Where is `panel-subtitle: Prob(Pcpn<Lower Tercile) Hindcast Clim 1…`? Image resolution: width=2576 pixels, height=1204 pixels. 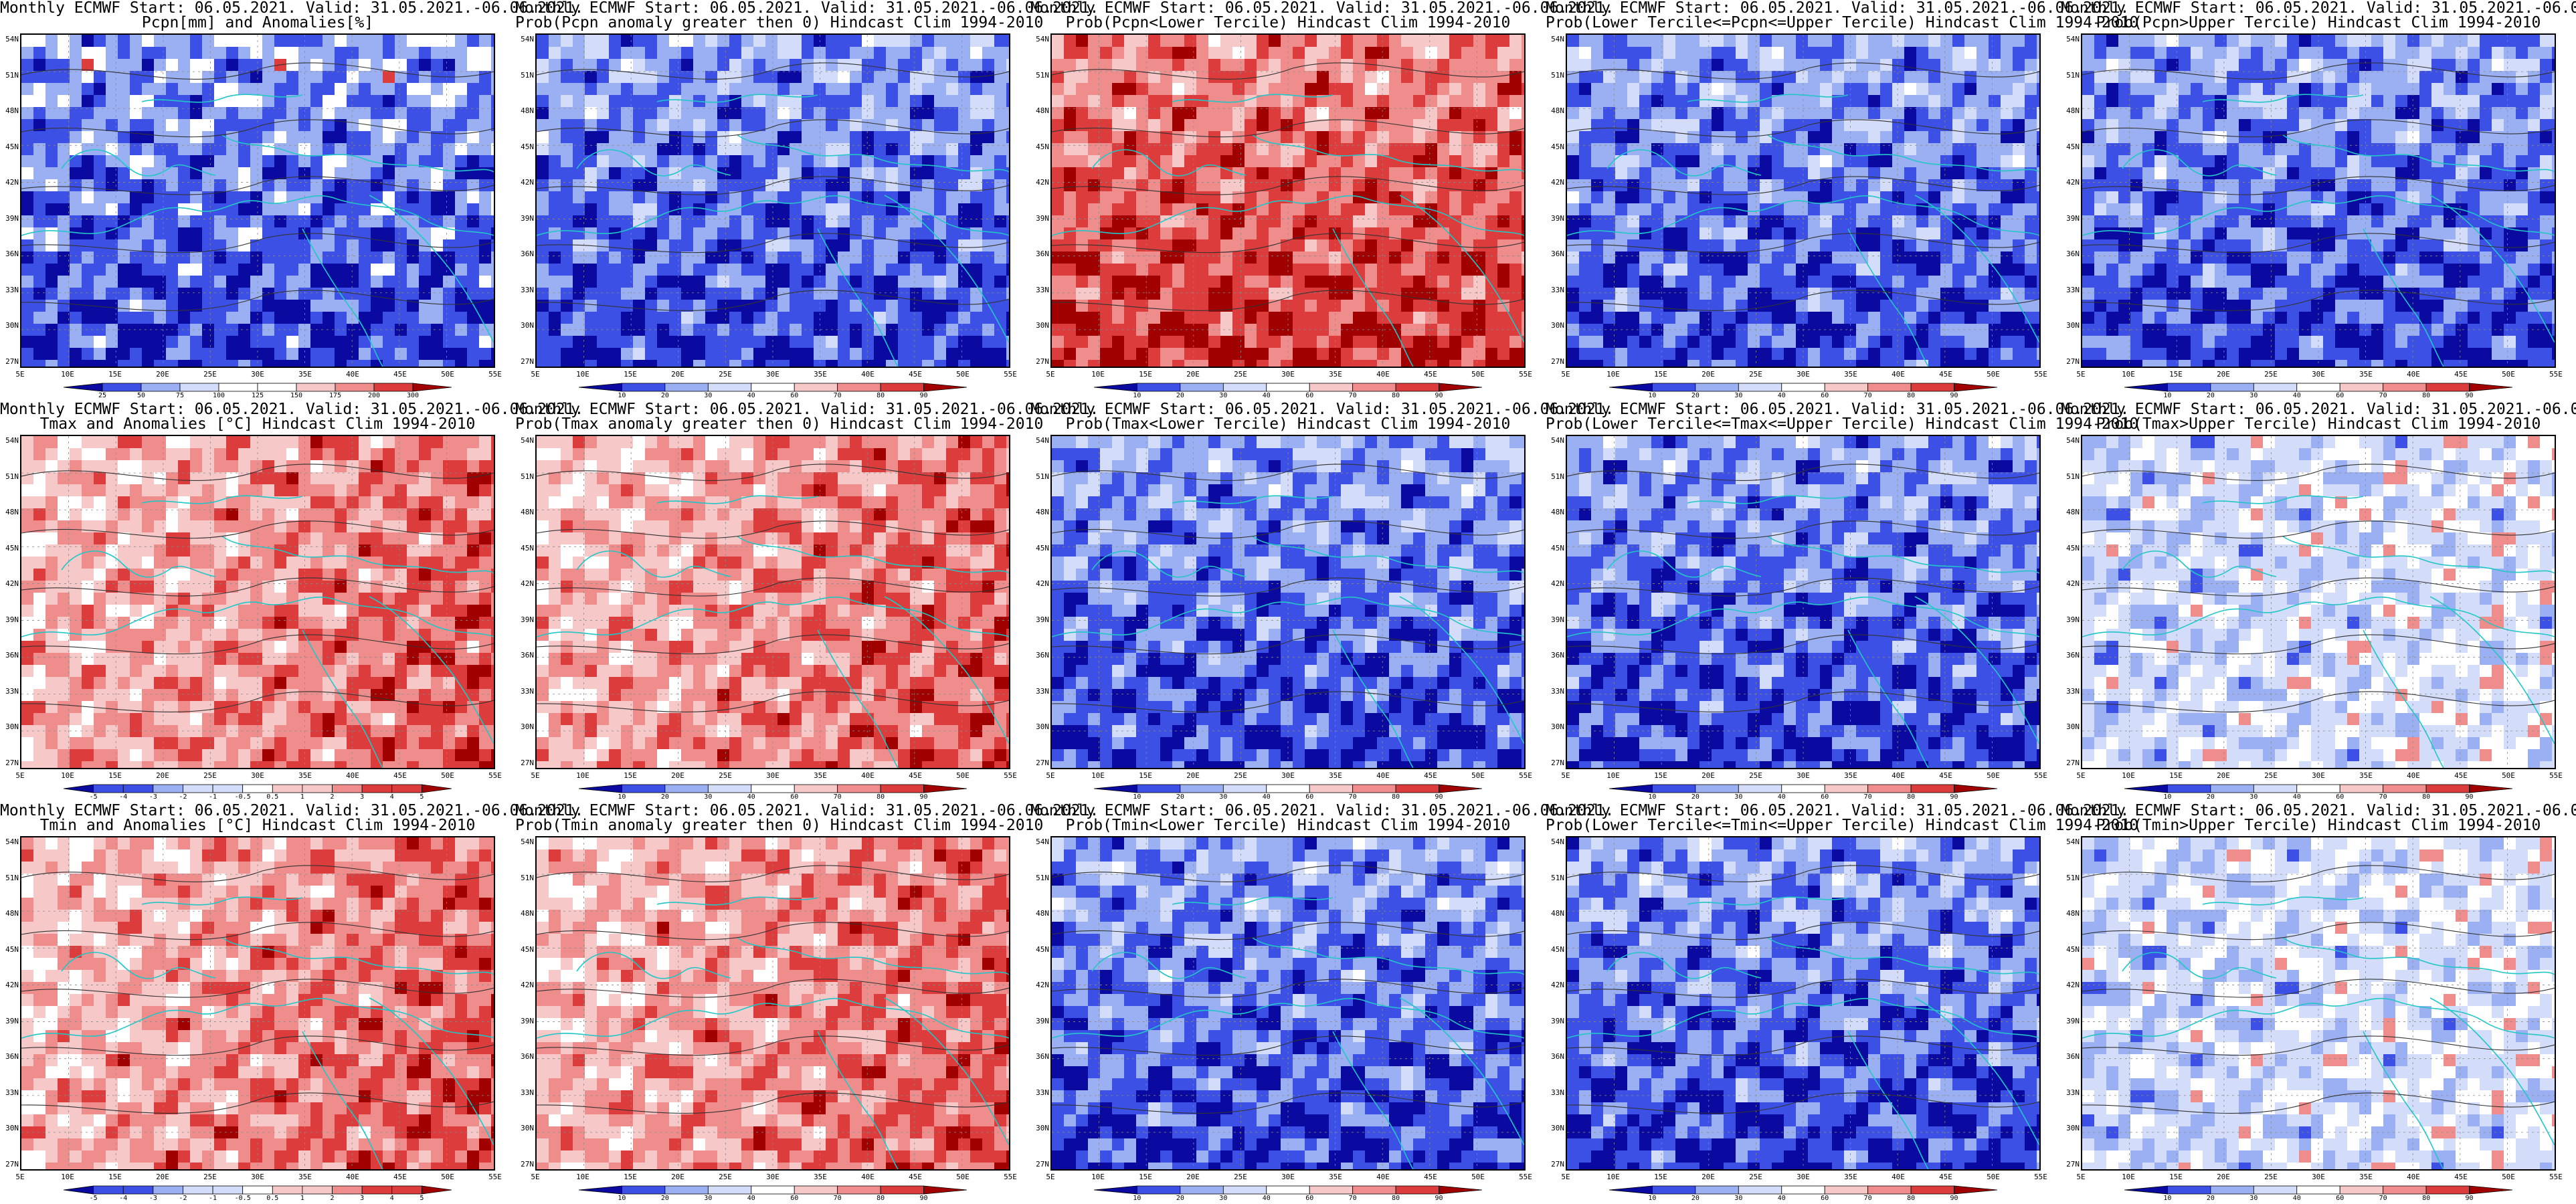 panel-subtitle: Prob(Pcpn<Lower Tercile) Hindcast Clim 1… is located at coordinates (1288, 22).